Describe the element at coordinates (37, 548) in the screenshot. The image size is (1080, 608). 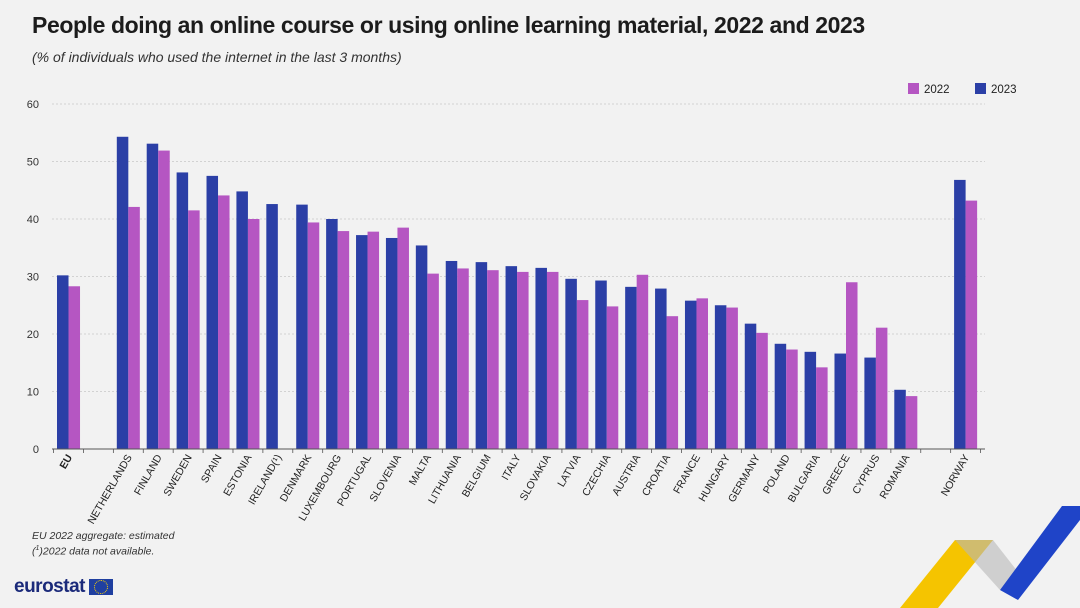
I see `footnote-marker: 1` at that location.